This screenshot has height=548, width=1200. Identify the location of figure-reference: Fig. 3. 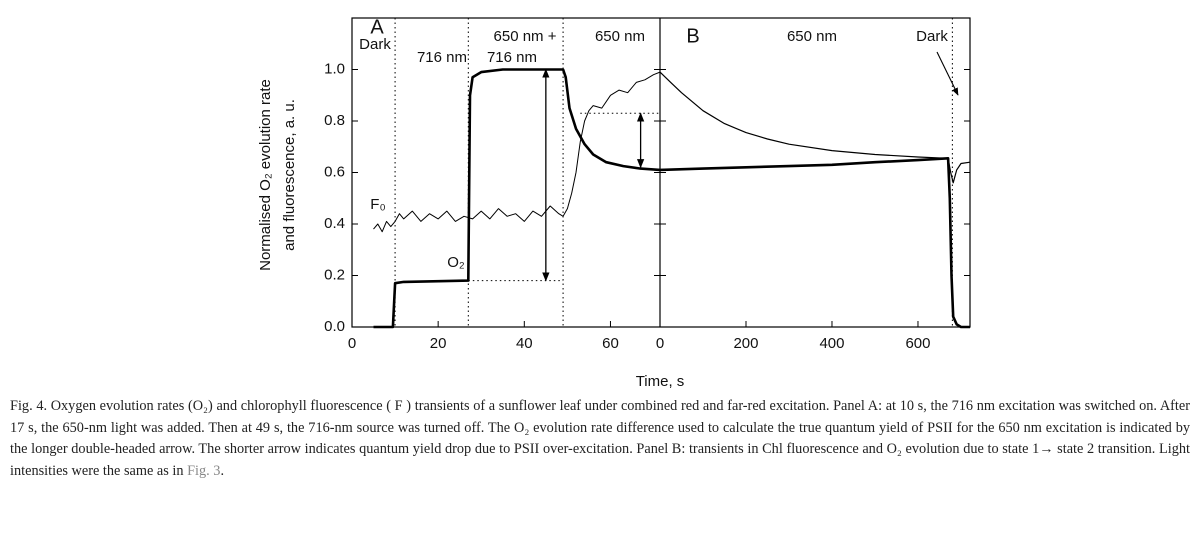
(204, 470).